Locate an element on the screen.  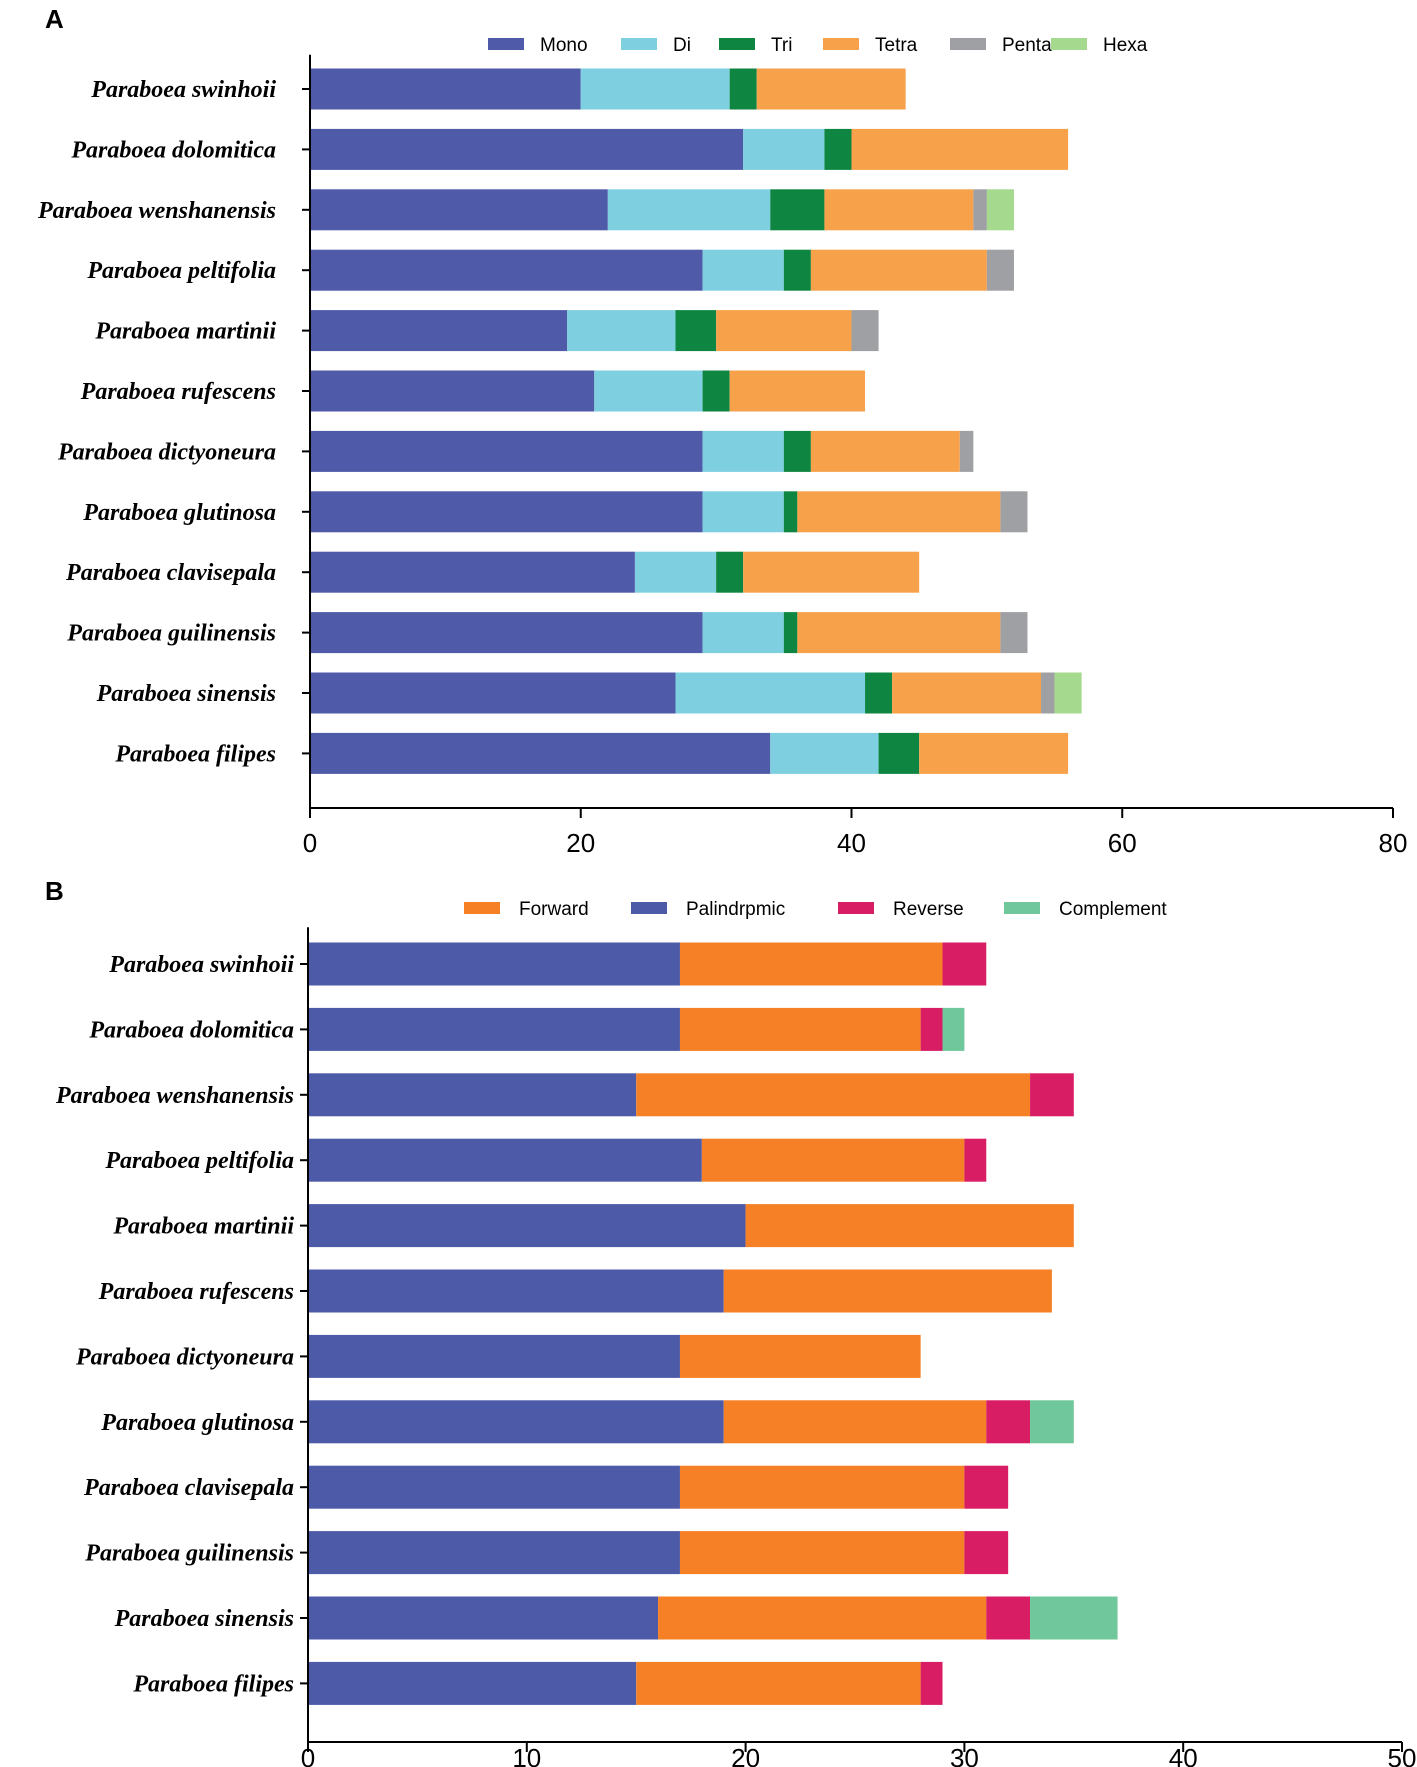
bar-a-paraboea-rufescens-mono is located at coordinates (452, 391).